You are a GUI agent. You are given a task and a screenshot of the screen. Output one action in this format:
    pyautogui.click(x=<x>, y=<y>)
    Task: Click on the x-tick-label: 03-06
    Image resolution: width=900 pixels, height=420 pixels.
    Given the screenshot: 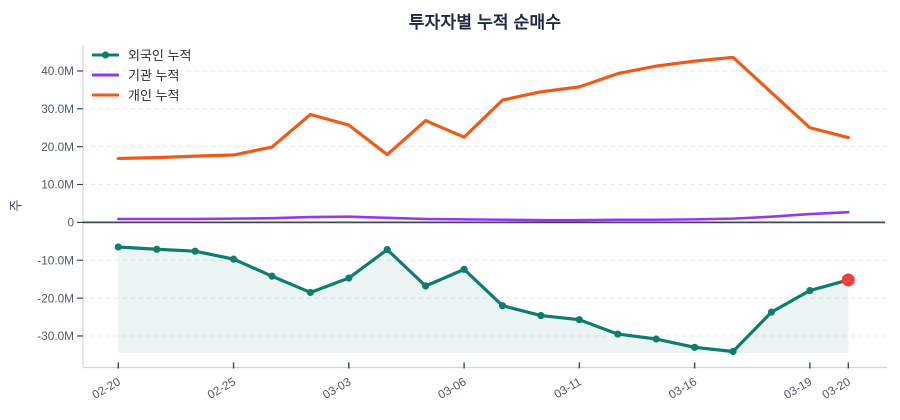 What is the action you would take?
    pyautogui.click(x=452, y=387)
    